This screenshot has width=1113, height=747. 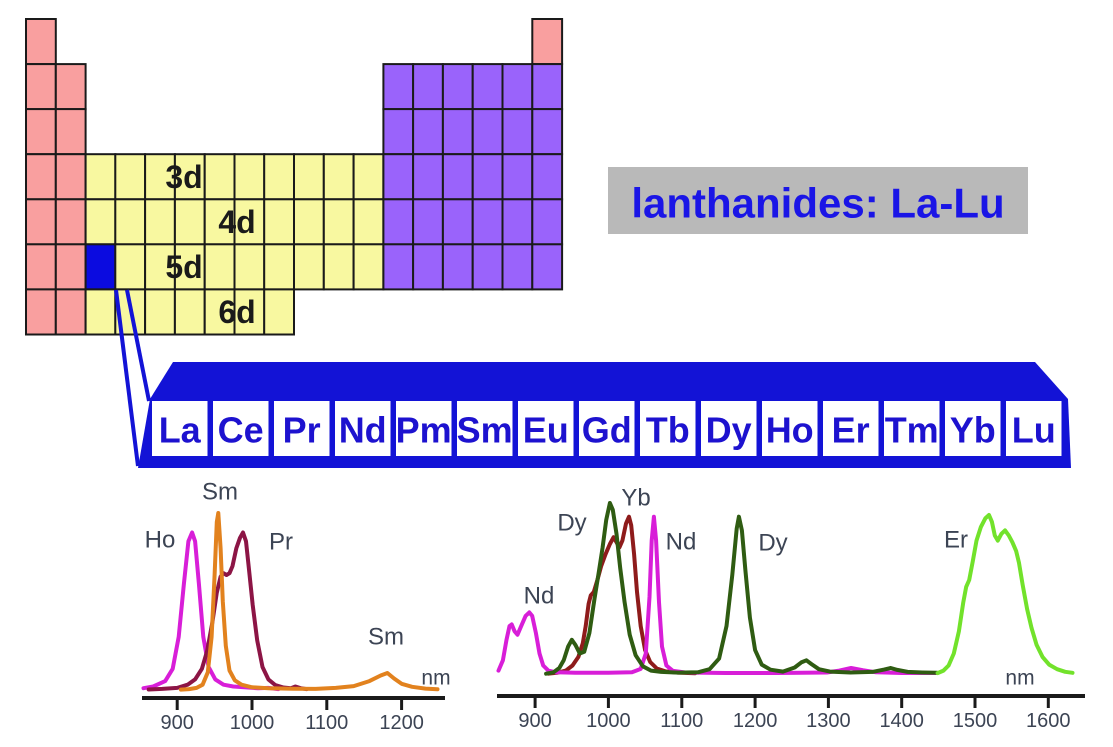 I want to click on curve-label: Dy, so click(x=772, y=543).